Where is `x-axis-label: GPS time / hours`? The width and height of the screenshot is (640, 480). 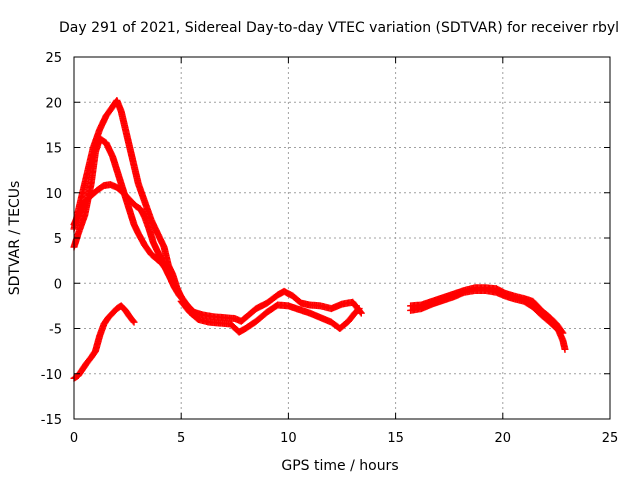
x-axis-label: GPS time / hours is located at coordinates (339, 466).